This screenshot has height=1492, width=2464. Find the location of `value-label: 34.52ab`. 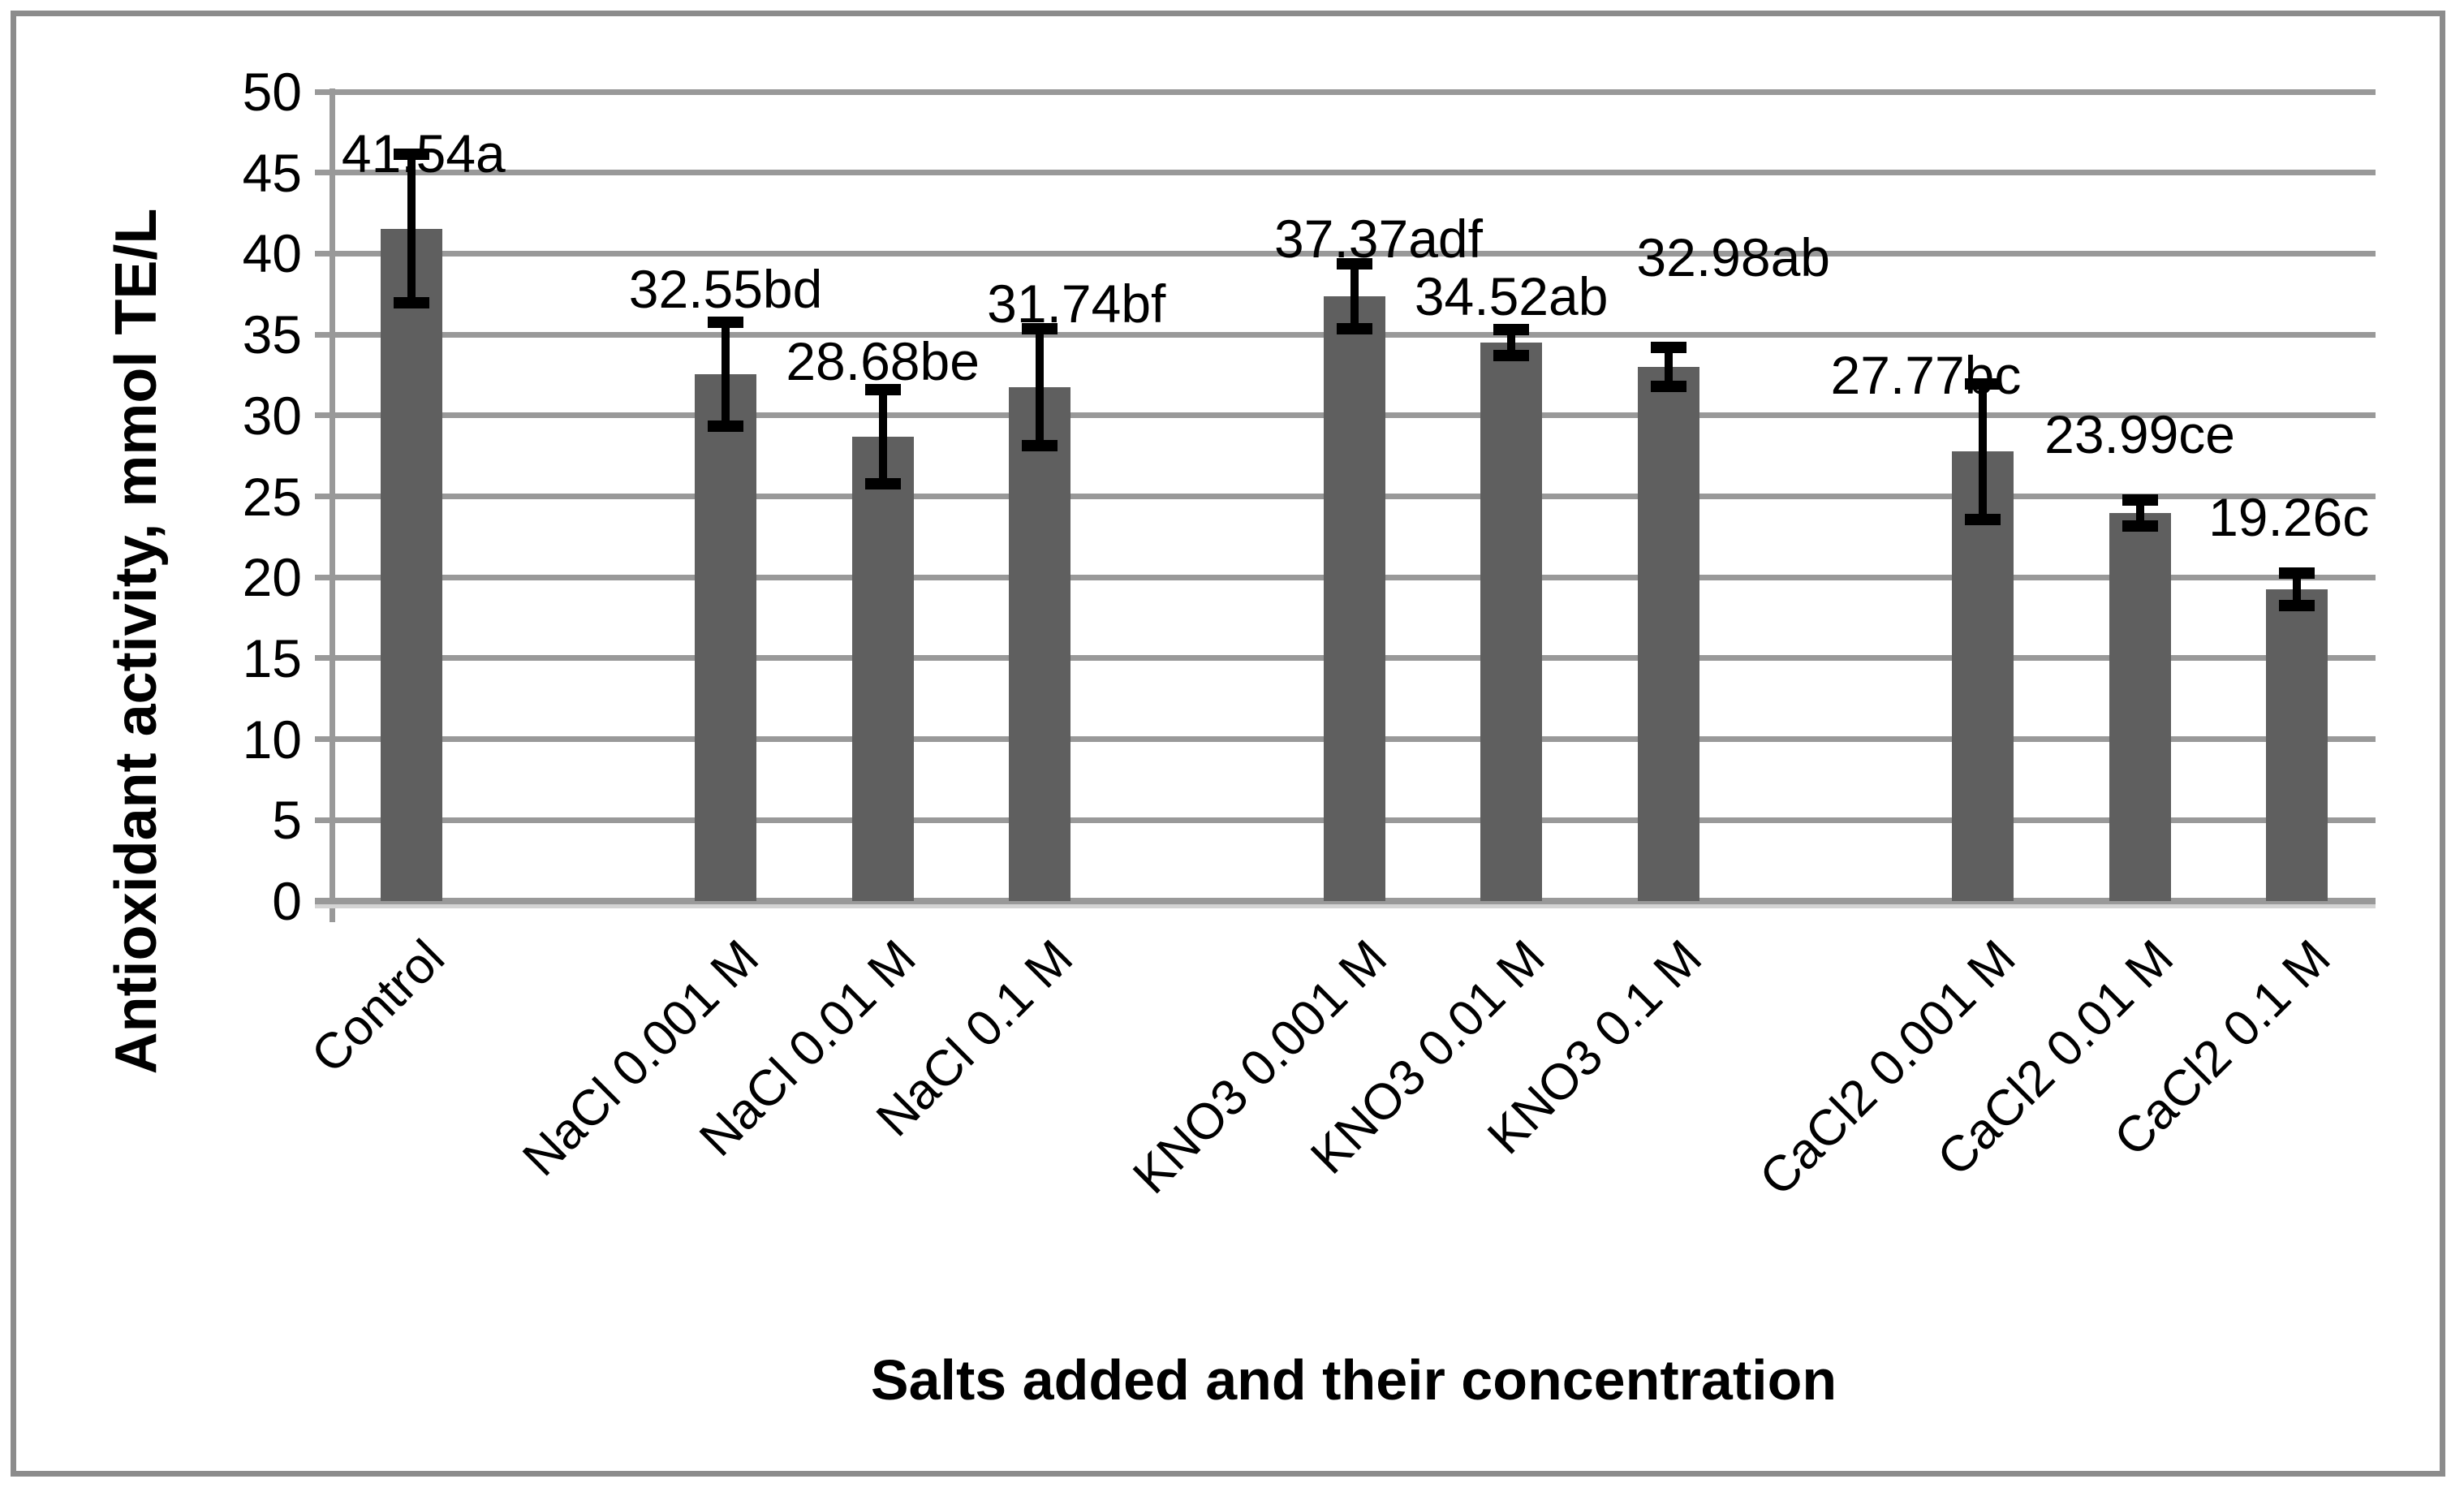

value-label: 34.52ab is located at coordinates (1512, 295).